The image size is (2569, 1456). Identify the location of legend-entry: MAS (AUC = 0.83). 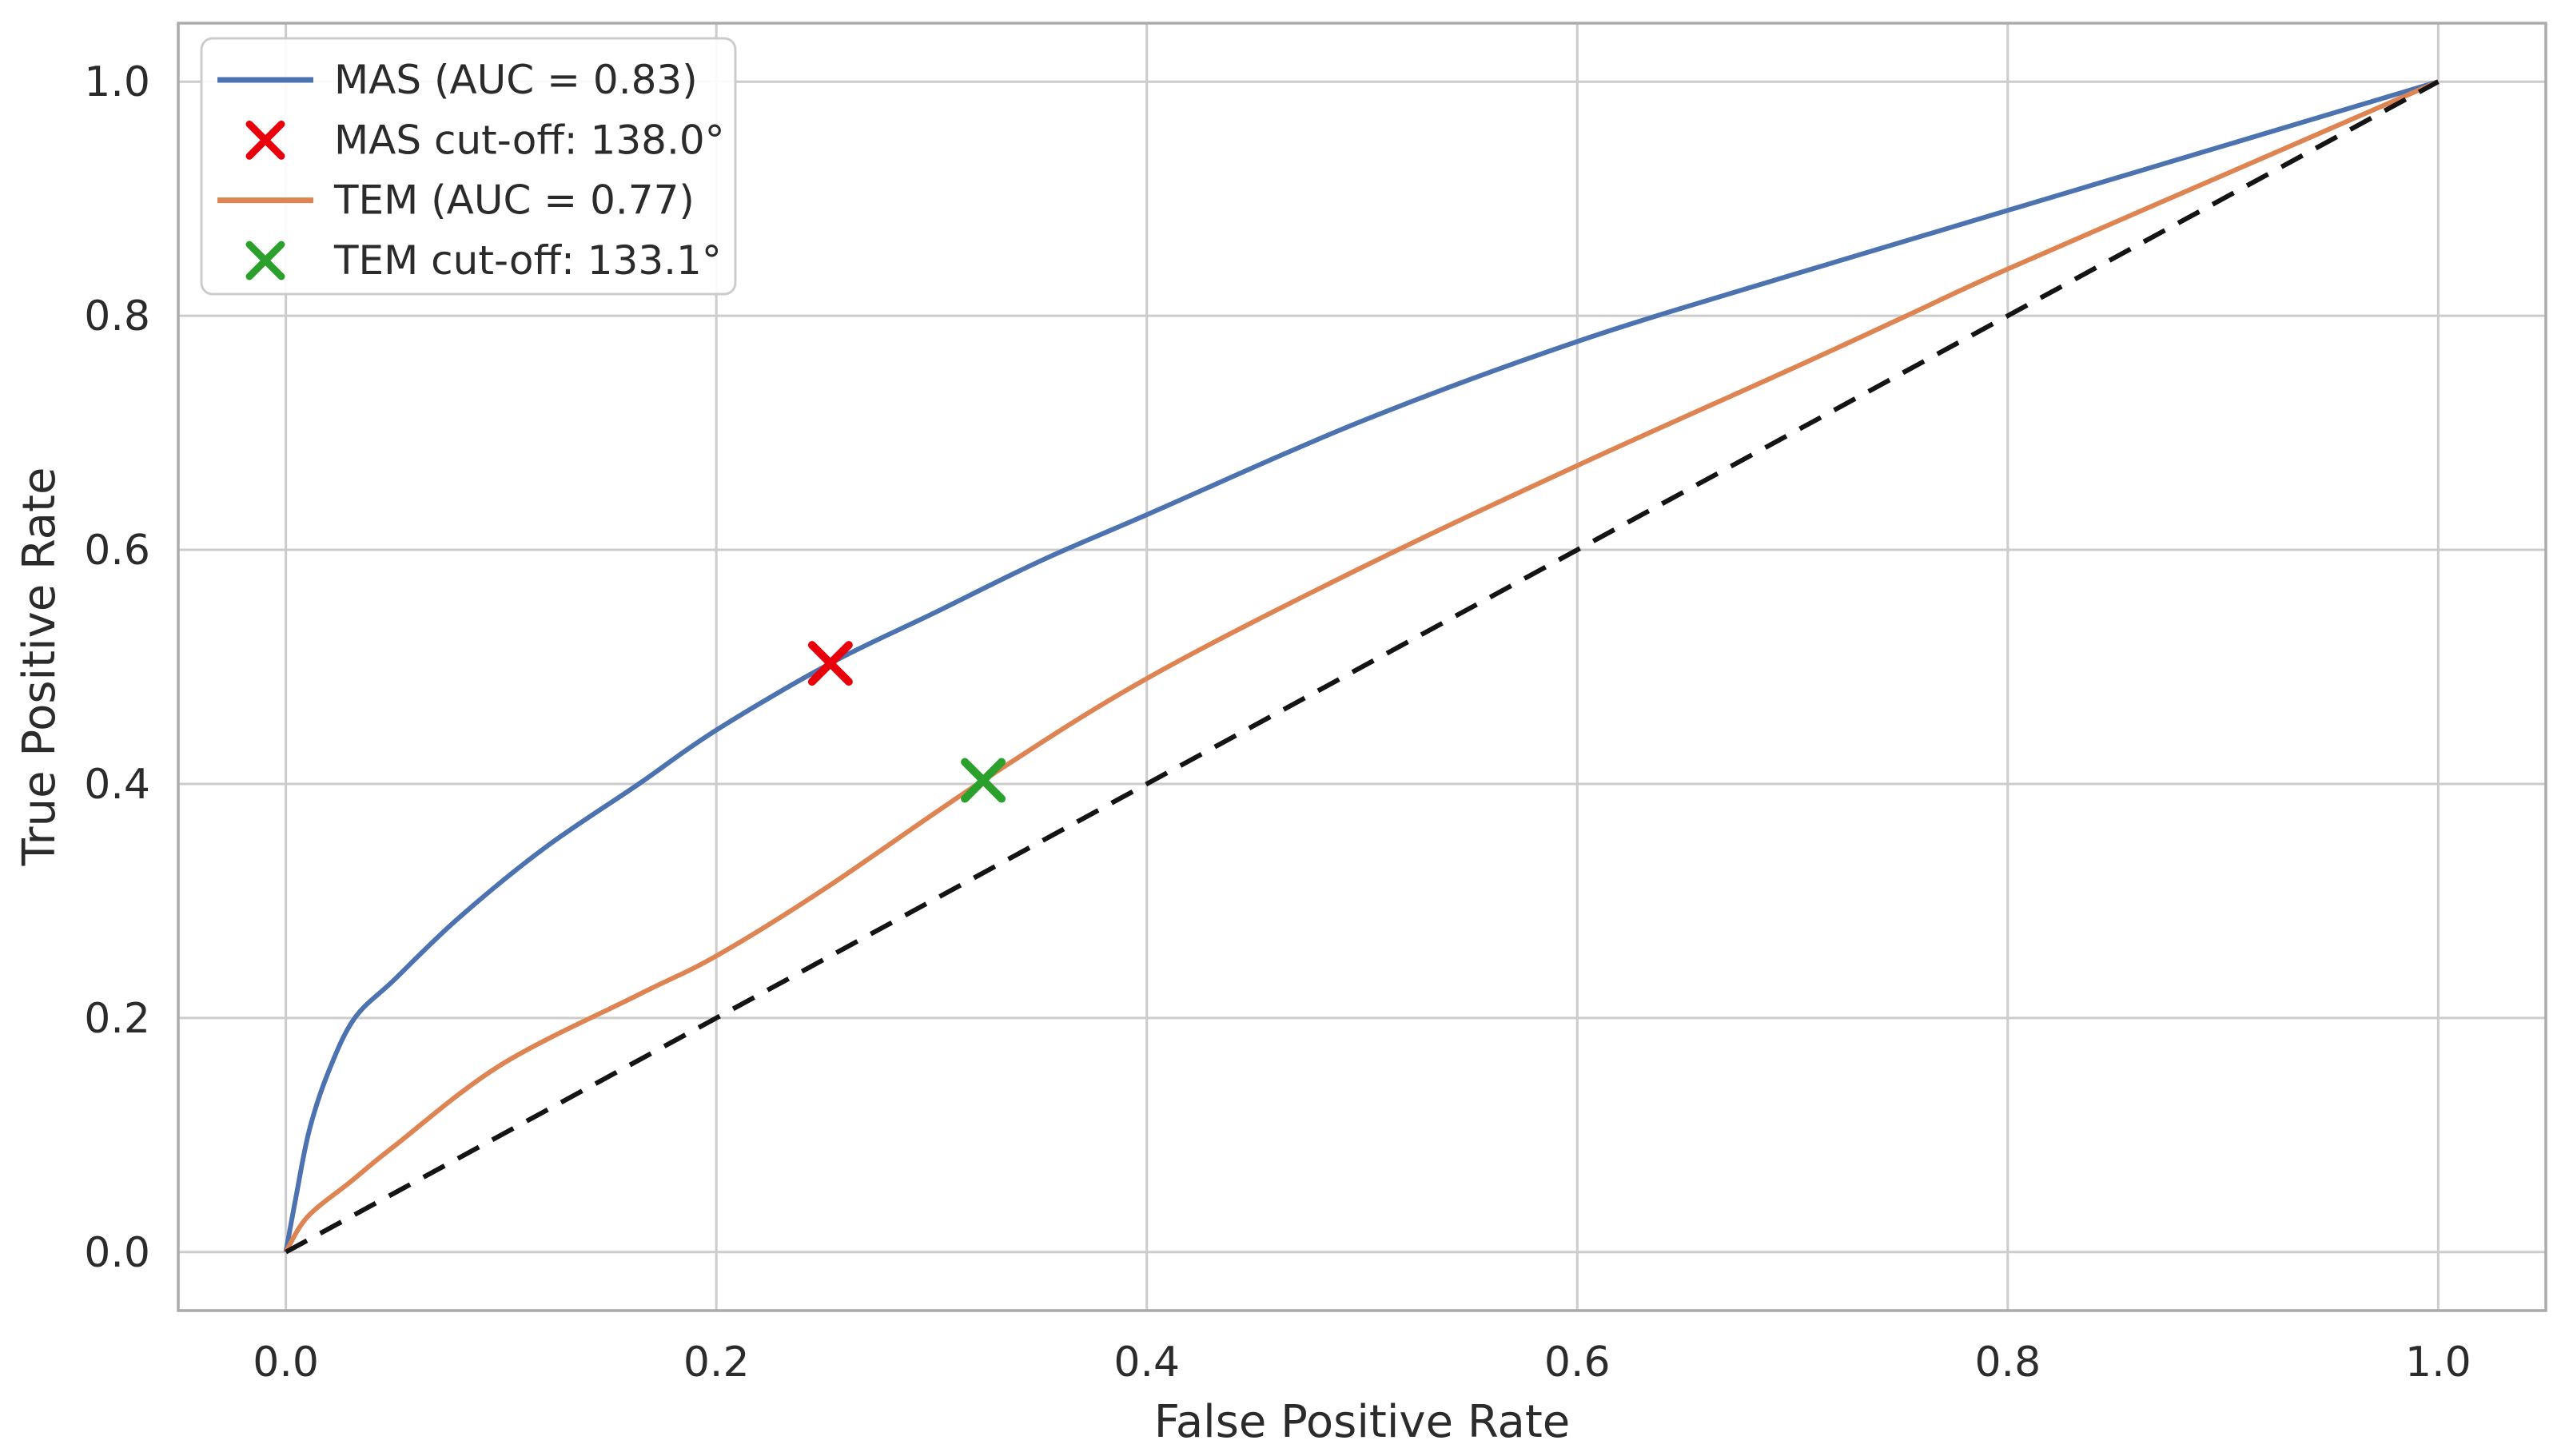
(457, 80).